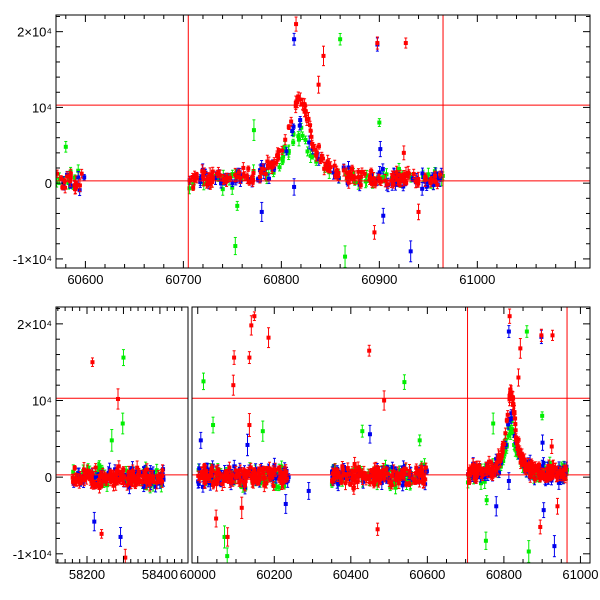 Image resolution: width=600 pixels, height=600 pixels. What do you see at coordinates (160, 574) in the screenshot?
I see `x-tick-label: 58400` at bounding box center [160, 574].